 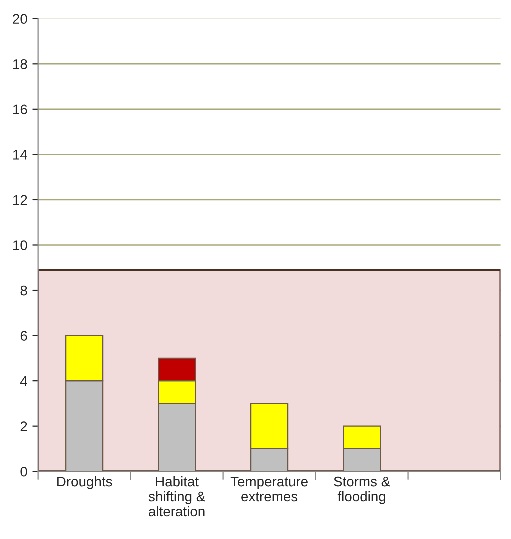 What do you see at coordinates (21, 155) in the screenshot?
I see `y-tick-label: 14` at bounding box center [21, 155].